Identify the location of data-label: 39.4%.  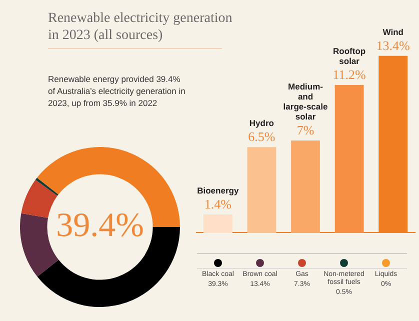
(100, 225).